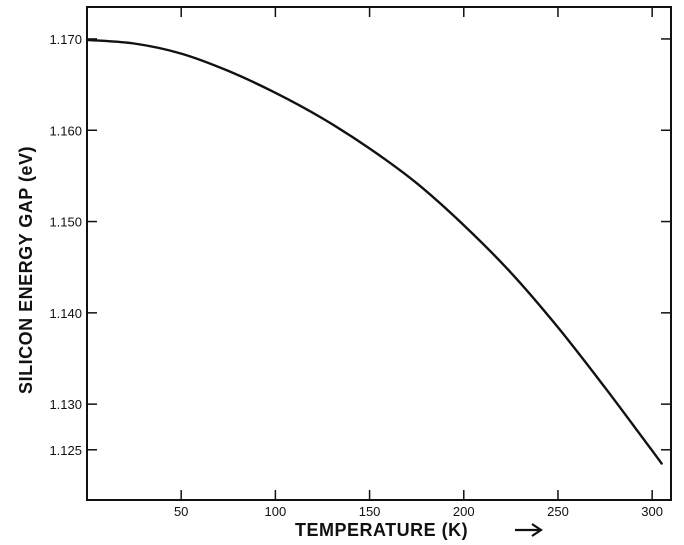 This screenshot has height=545, width=684. I want to click on x-axis-arrow, so click(529, 530).